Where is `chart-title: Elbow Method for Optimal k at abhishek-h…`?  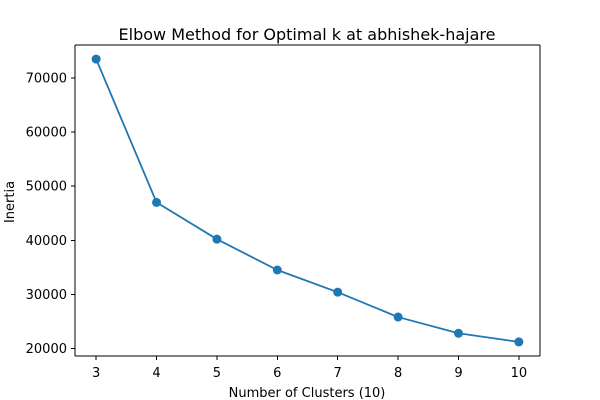
chart-title: Elbow Method for Optimal k at abhishek-h… is located at coordinates (307, 34).